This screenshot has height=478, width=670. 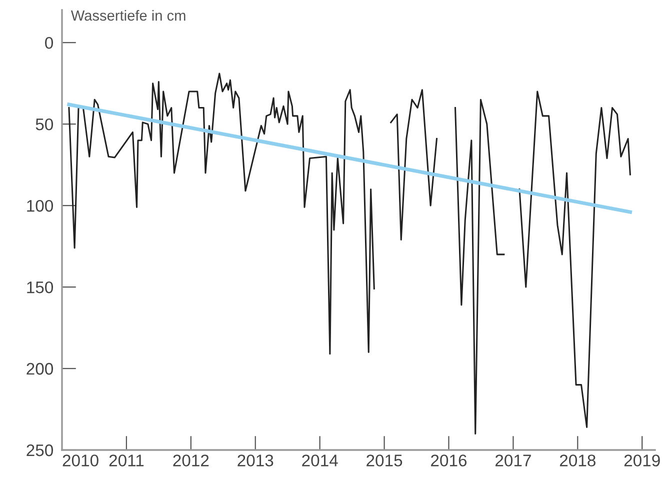 What do you see at coordinates (45, 124) in the screenshot?
I see `y-tick-label: 50` at bounding box center [45, 124].